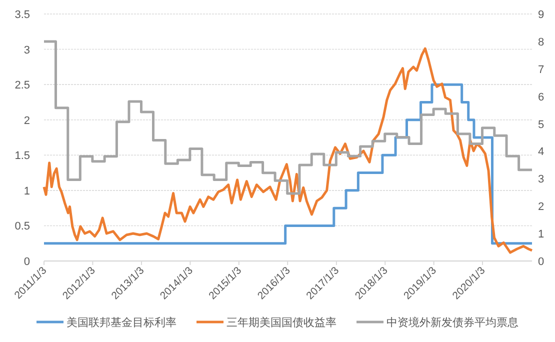 Image resolution: width=555 pixels, height=342 pixels. What do you see at coordinates (541, 15) in the screenshot?
I see `y2-tick-label: 9` at bounding box center [541, 15].